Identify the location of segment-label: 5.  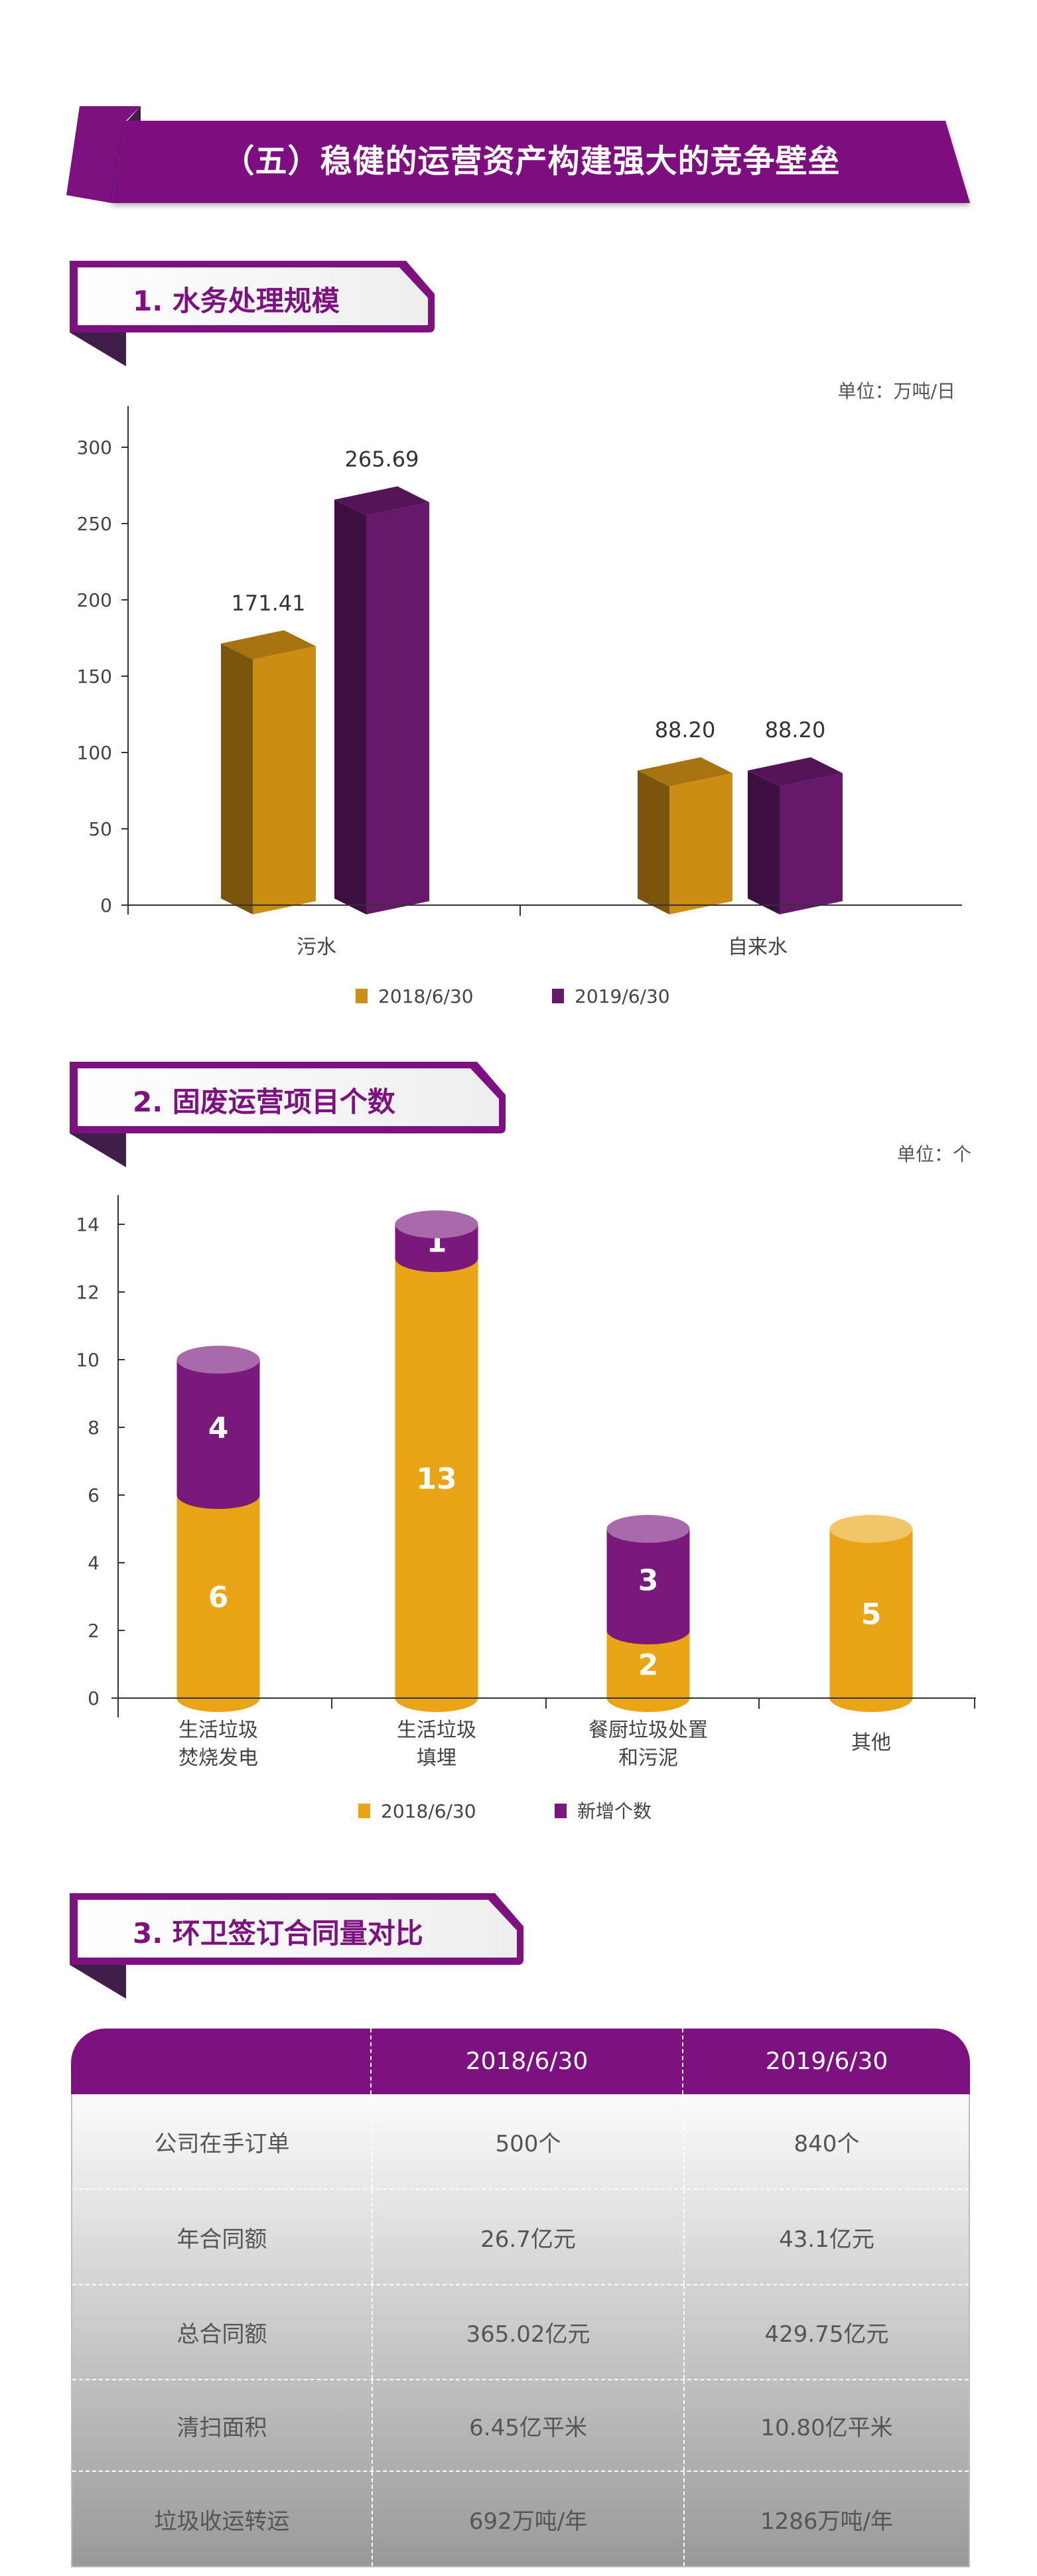
(872, 1615).